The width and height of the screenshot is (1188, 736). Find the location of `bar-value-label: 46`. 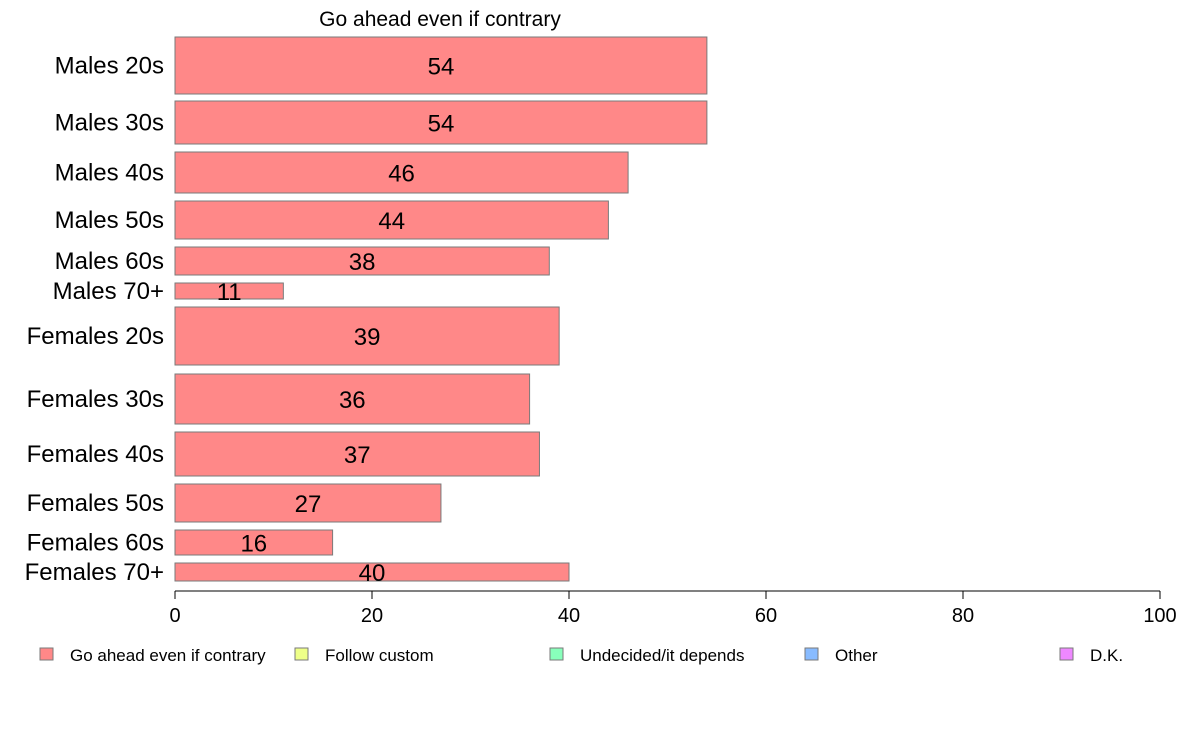

bar-value-label: 46 is located at coordinates (401, 174).